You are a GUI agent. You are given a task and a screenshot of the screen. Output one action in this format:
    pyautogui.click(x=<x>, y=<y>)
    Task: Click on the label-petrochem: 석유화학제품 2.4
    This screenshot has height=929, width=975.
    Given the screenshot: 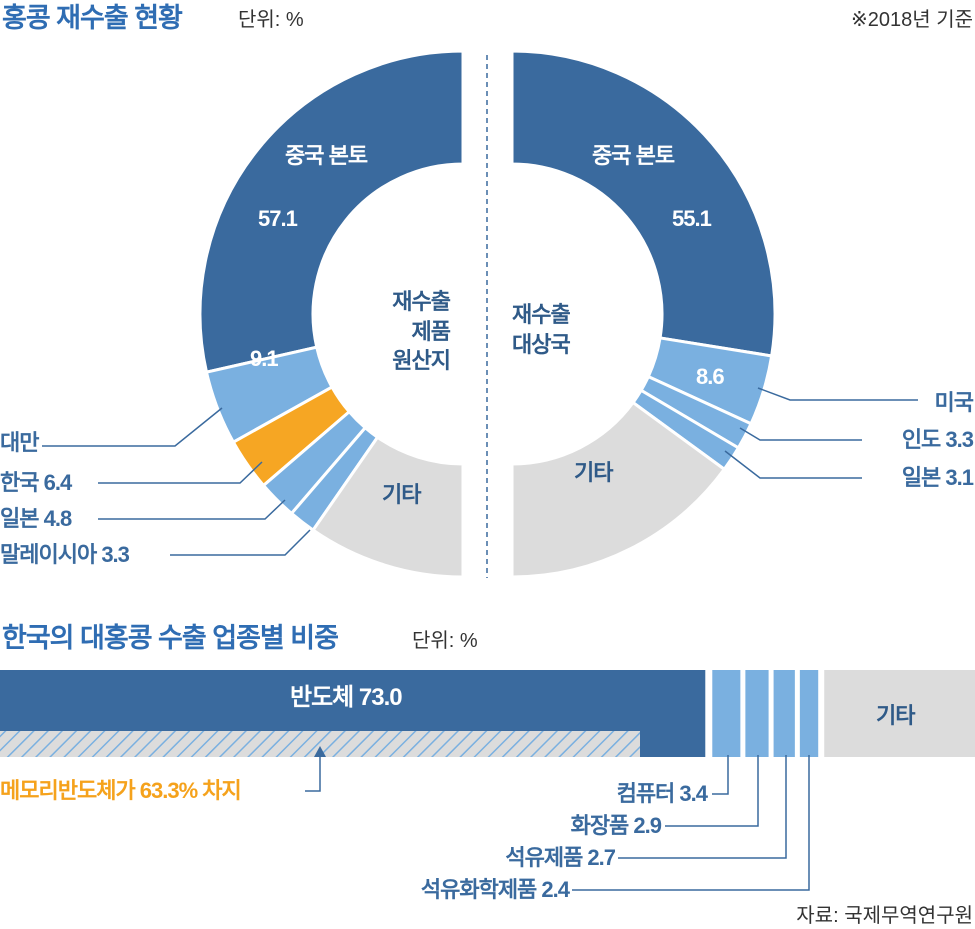 What is the action you would take?
    pyautogui.click(x=495, y=889)
    